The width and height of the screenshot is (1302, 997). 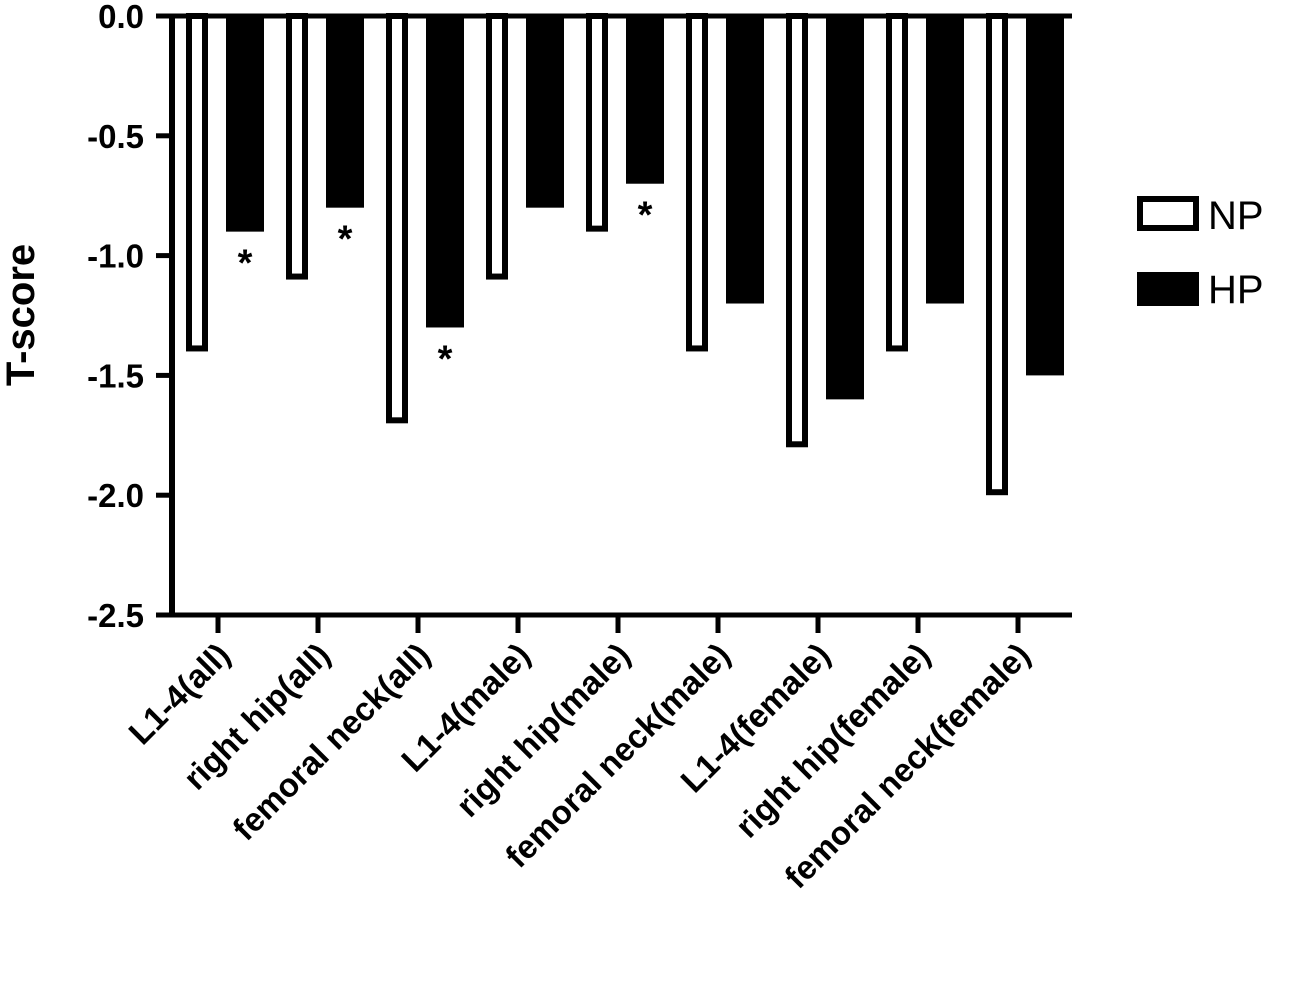 I want to click on y-tick-label: -2.5, so click(x=115, y=615).